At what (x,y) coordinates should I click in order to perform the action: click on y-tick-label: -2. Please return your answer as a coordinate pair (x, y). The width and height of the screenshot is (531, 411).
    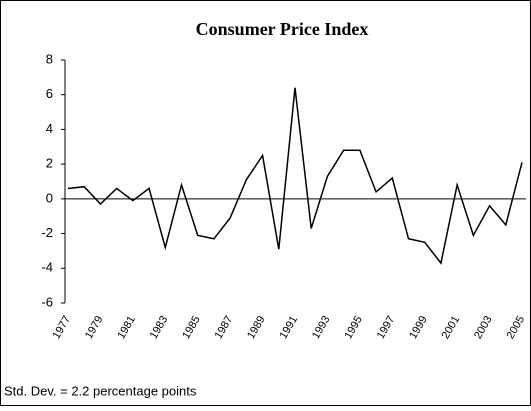
    Looking at the image, I should click on (47, 232).